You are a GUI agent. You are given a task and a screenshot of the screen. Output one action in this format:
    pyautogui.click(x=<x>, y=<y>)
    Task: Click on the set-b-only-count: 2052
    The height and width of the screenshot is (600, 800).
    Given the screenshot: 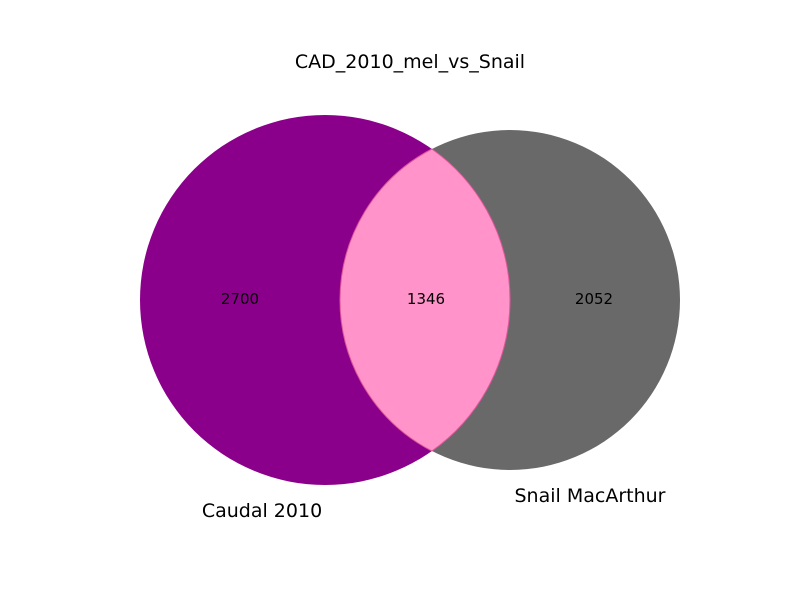 What is the action you would take?
    pyautogui.click(x=594, y=299)
    